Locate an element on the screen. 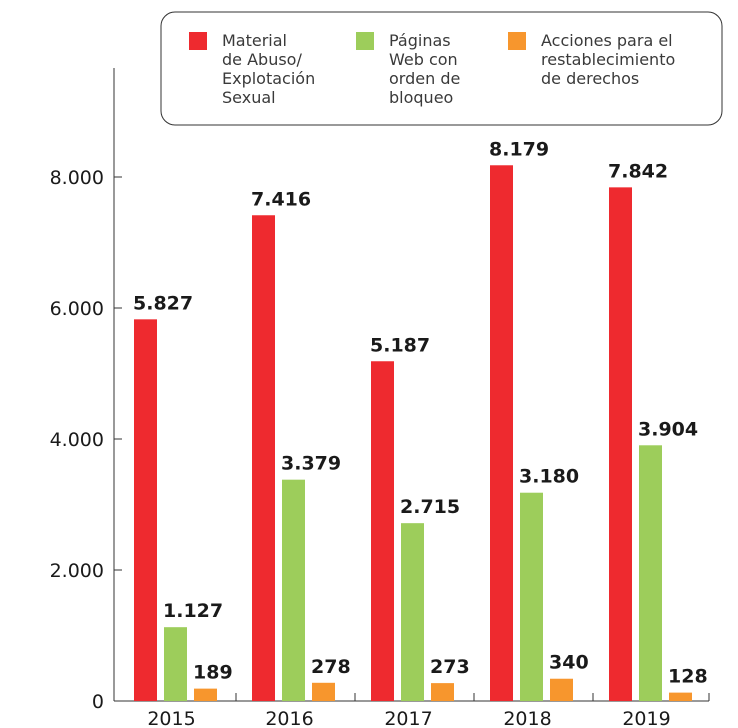  y-tick-label: 8.000 is located at coordinates (77, 178).